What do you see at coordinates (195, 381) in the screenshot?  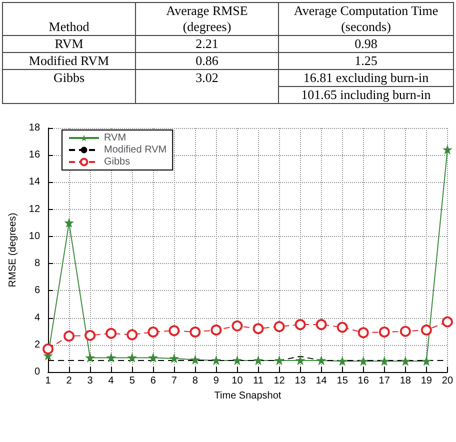 I see `x-tick-label: 8` at bounding box center [195, 381].